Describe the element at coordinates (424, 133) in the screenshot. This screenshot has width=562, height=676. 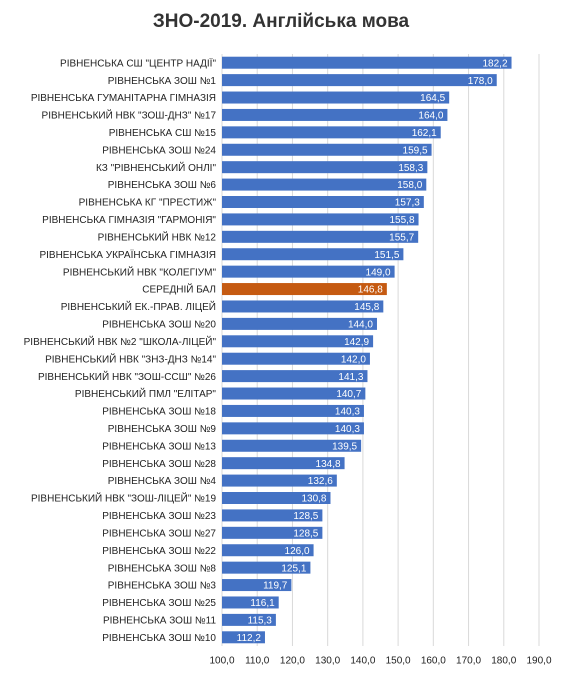
I see `value-label: 162,1` at that location.